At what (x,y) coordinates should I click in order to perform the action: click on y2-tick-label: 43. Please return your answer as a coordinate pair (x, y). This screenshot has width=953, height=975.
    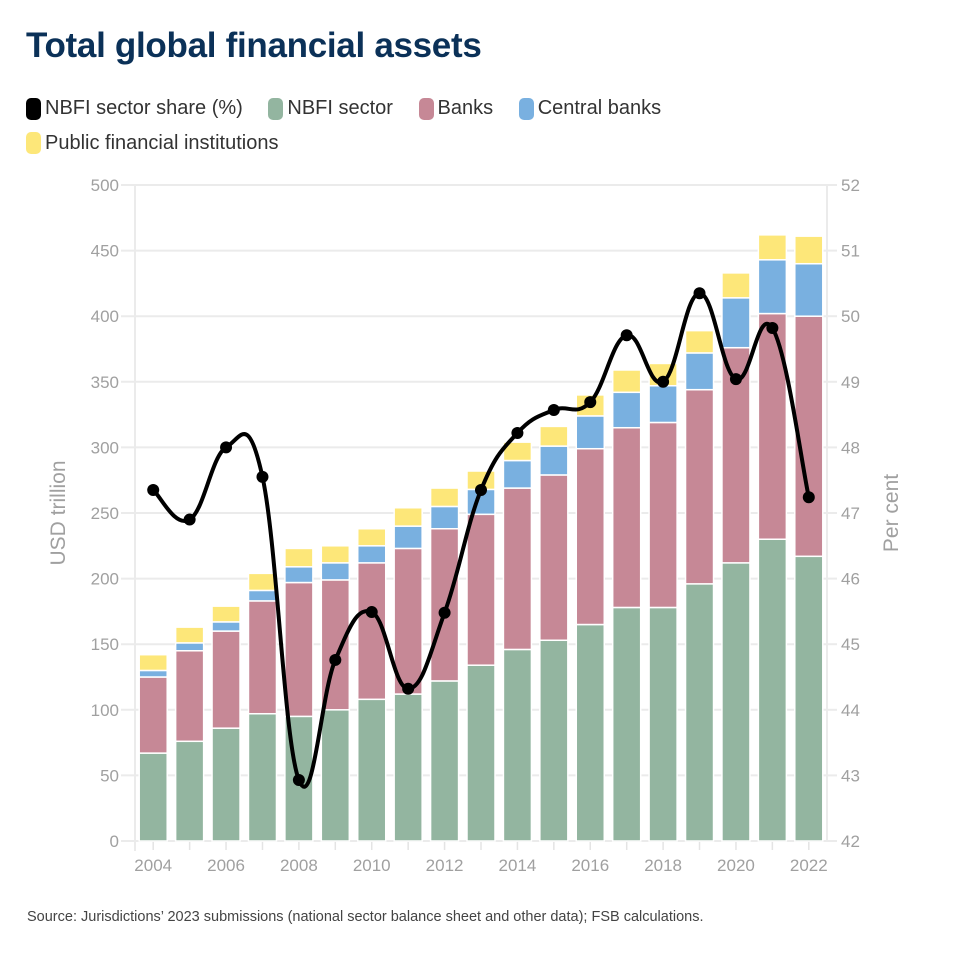
    Looking at the image, I should click on (850, 775).